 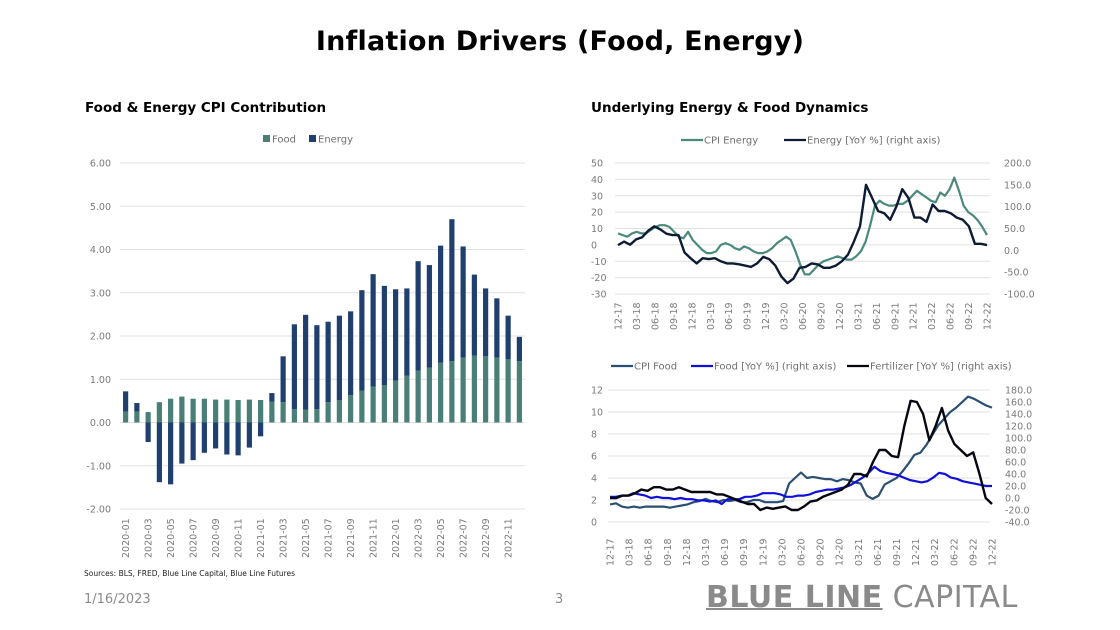 I want to click on x-tick-label: 2022-03, so click(x=419, y=538).